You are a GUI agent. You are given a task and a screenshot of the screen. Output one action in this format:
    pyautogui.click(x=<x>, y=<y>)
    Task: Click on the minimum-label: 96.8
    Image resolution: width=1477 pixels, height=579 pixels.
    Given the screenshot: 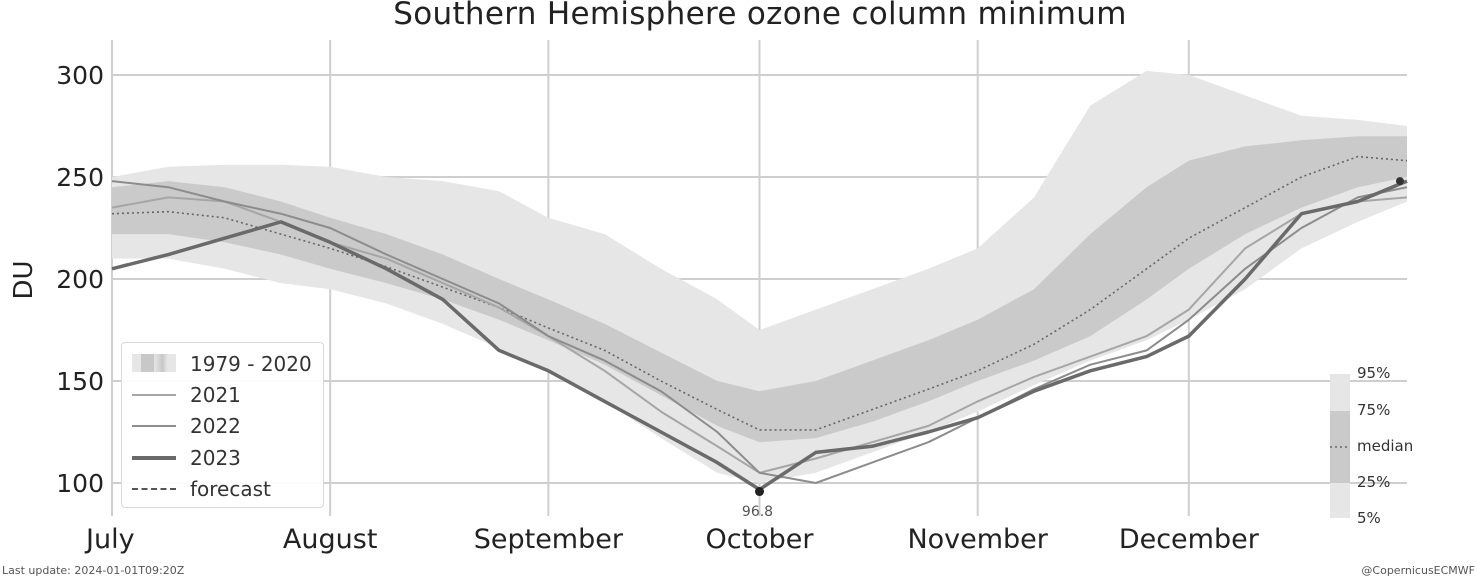 What is the action you would take?
    pyautogui.click(x=757, y=512)
    